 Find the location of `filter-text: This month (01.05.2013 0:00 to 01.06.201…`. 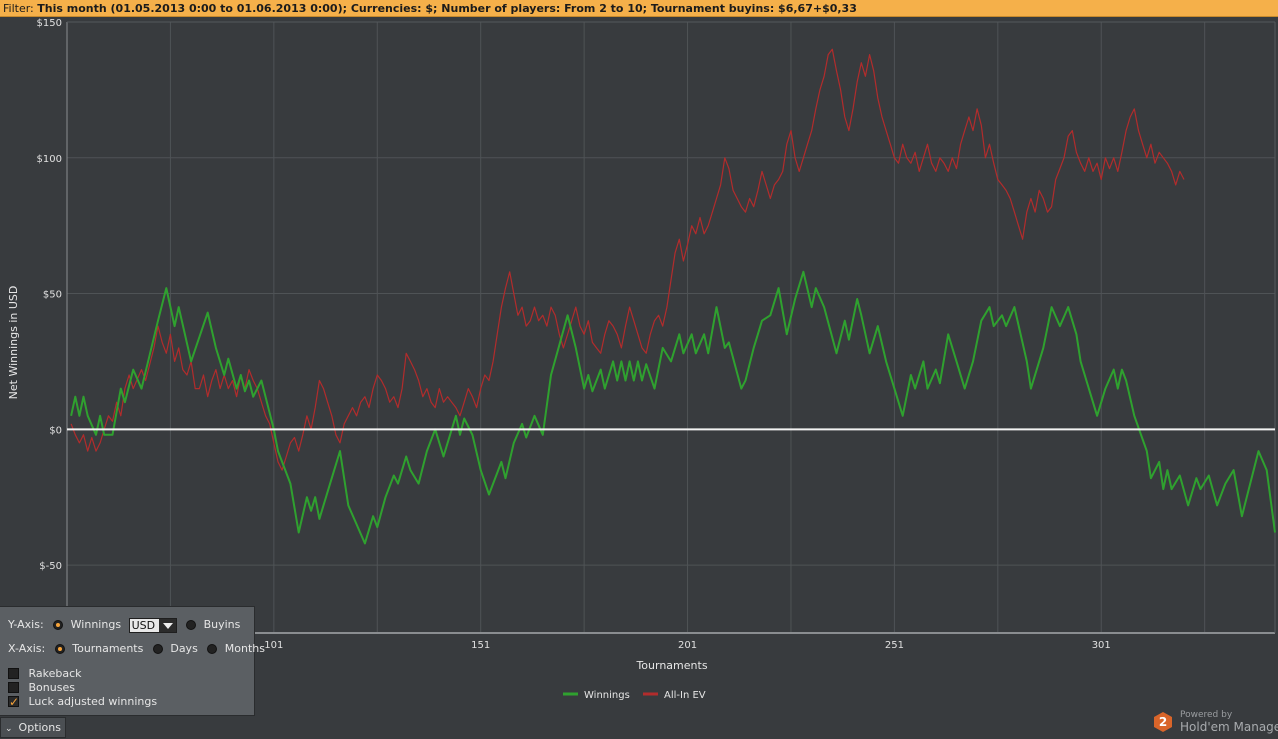

filter-text: This month (01.05.2013 0:00 to 01.06.201… is located at coordinates (447, 8).